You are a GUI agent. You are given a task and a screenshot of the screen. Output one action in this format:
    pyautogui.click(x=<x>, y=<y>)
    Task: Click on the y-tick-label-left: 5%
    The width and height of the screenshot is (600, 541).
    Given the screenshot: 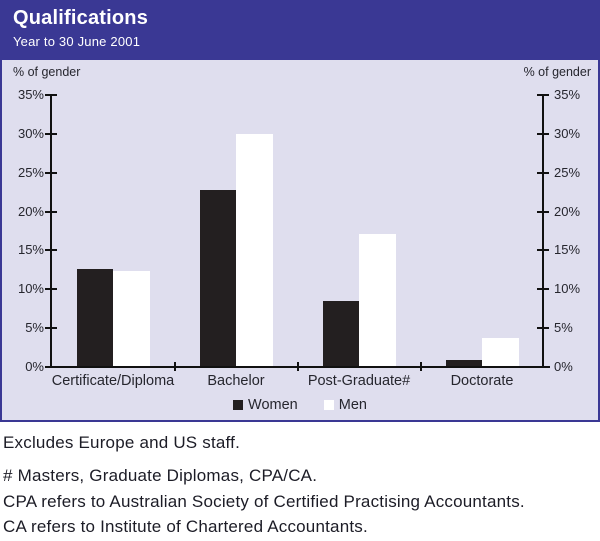 What is the action you would take?
    pyautogui.click(x=34, y=328)
    